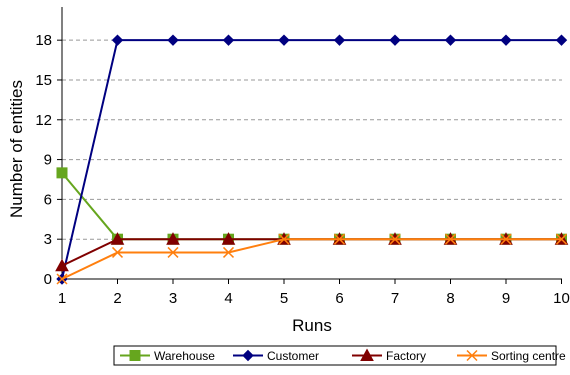  I want to click on legend-label: Sorting centre, so click(528, 356).